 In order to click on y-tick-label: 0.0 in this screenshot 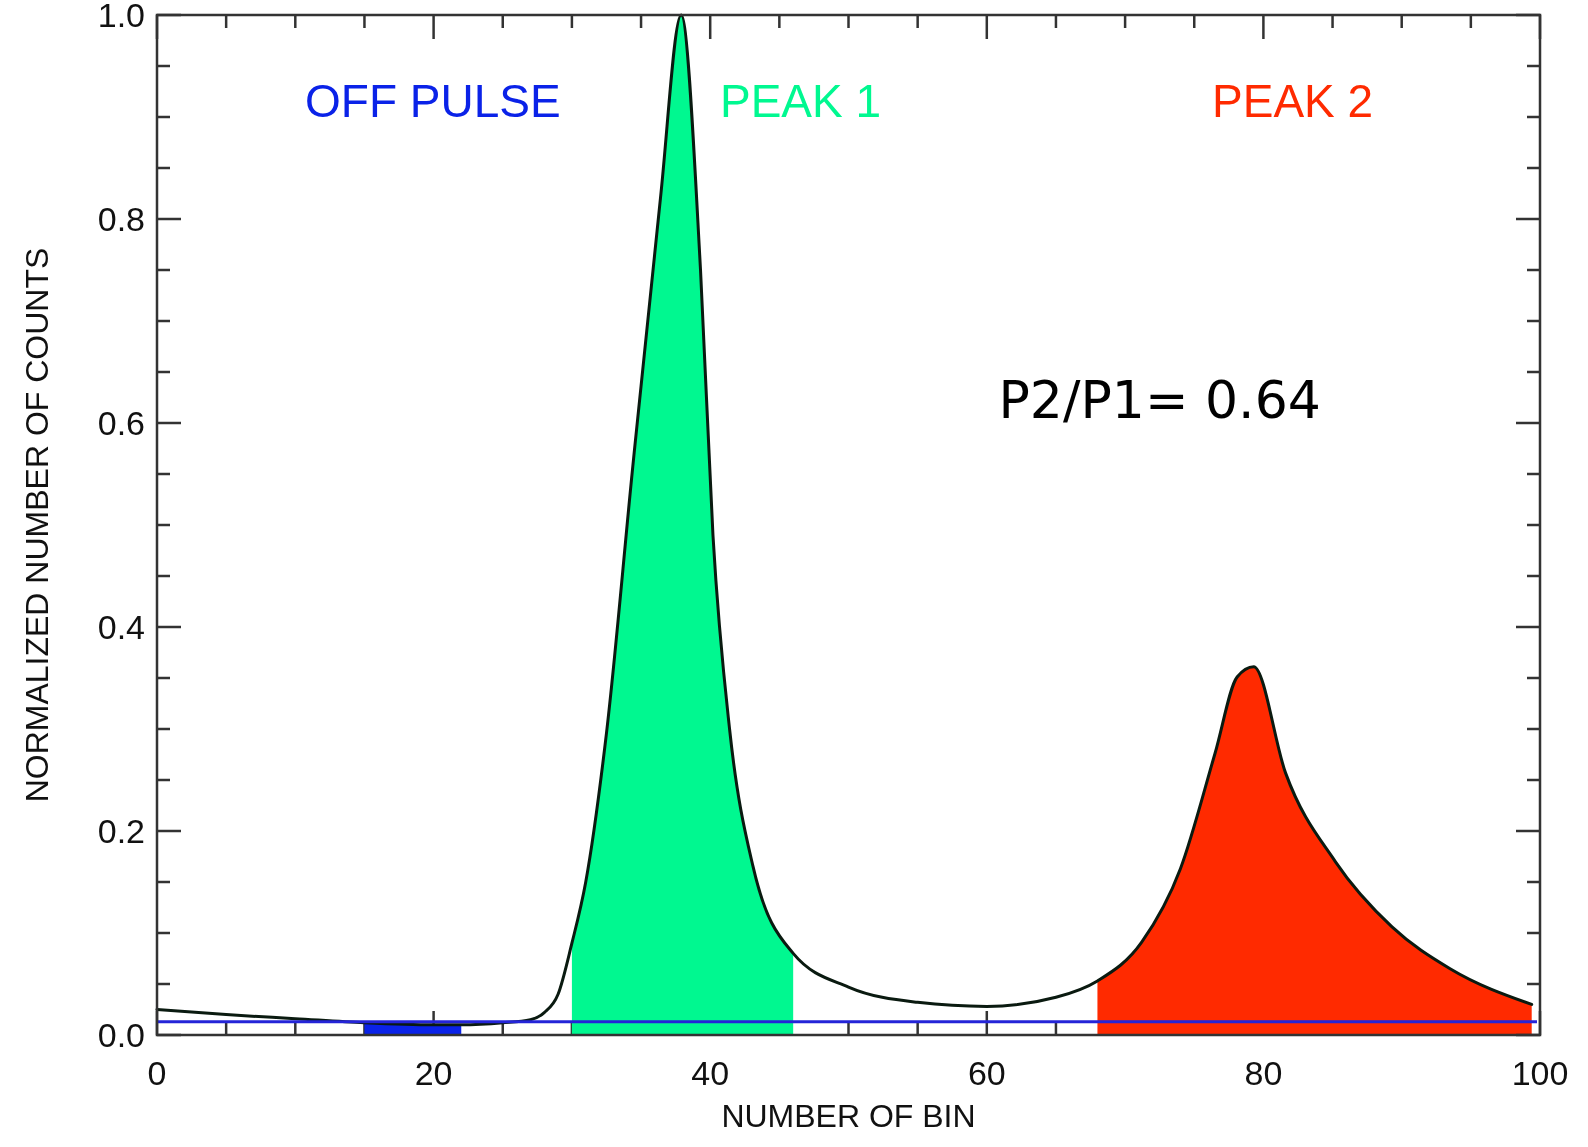, I will do `click(121, 1034)`.